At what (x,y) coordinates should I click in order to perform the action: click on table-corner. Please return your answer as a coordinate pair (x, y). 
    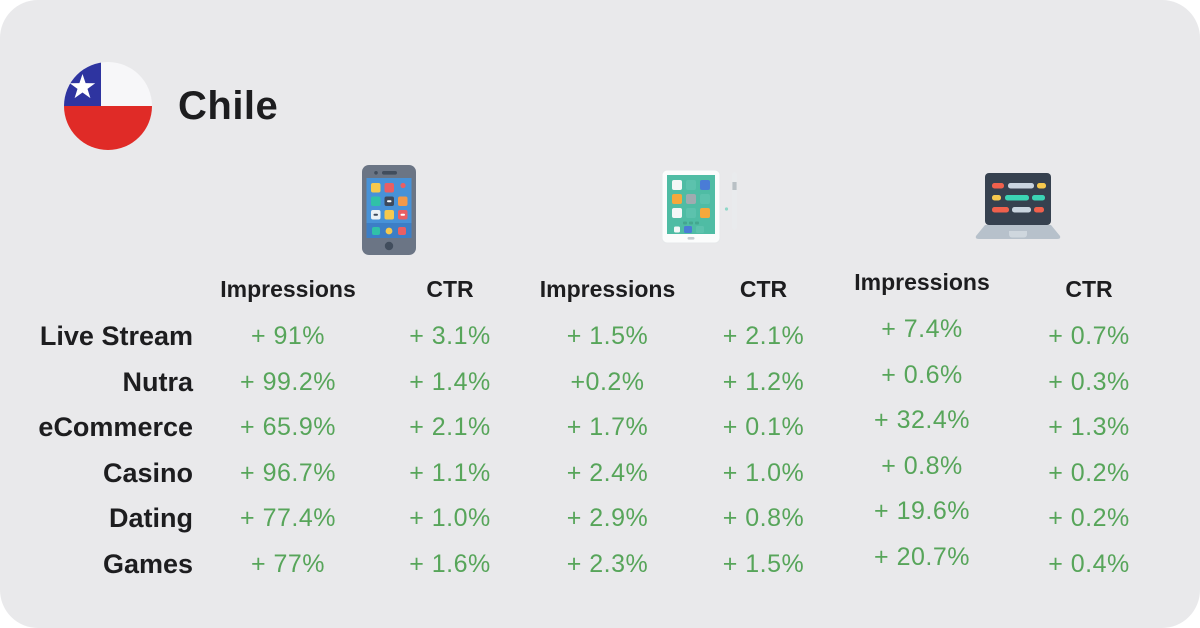
    Looking at the image, I should click on (102, 289).